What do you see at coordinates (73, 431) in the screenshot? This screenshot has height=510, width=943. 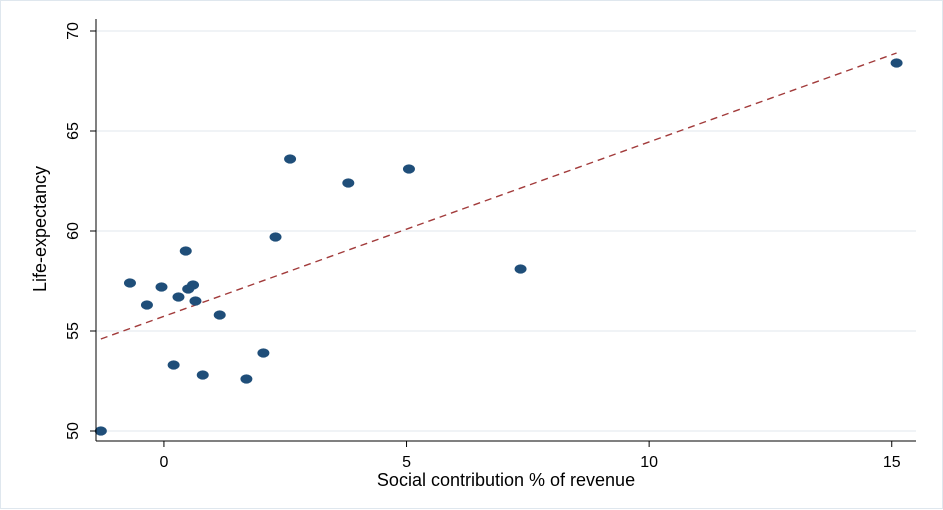 I see `y-tick-label-50: 50` at bounding box center [73, 431].